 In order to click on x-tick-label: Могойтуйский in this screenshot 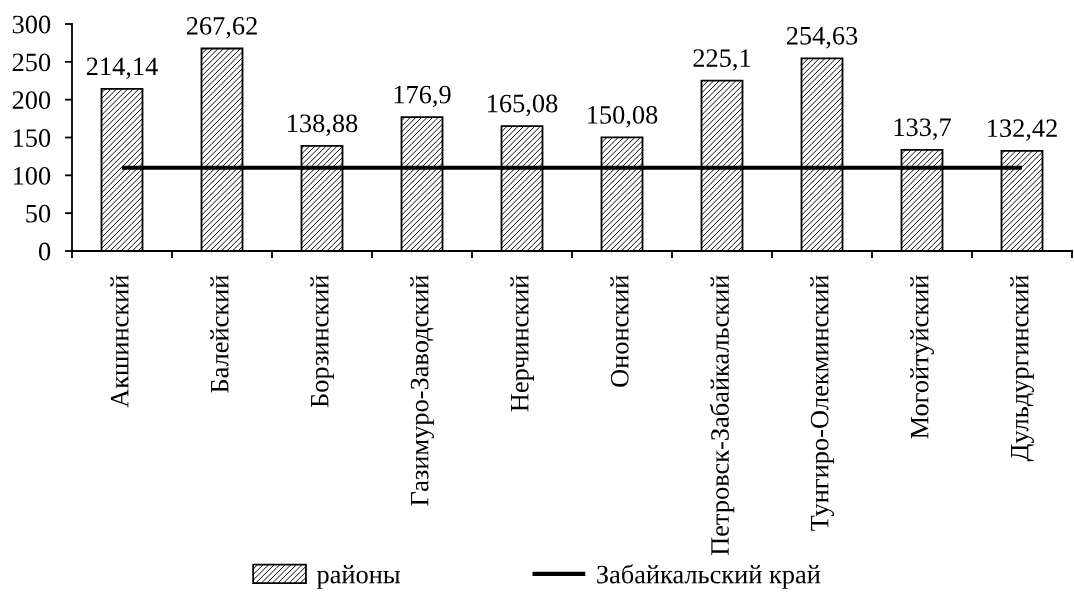, I will do `click(922, 357)`.